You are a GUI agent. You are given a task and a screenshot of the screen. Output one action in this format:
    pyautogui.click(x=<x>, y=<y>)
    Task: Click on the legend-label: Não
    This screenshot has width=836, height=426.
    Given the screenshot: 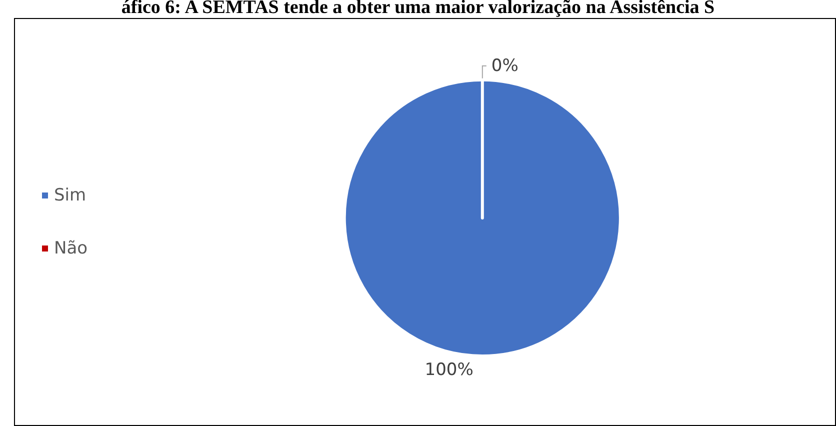 What is the action you would take?
    pyautogui.click(x=71, y=248)
    